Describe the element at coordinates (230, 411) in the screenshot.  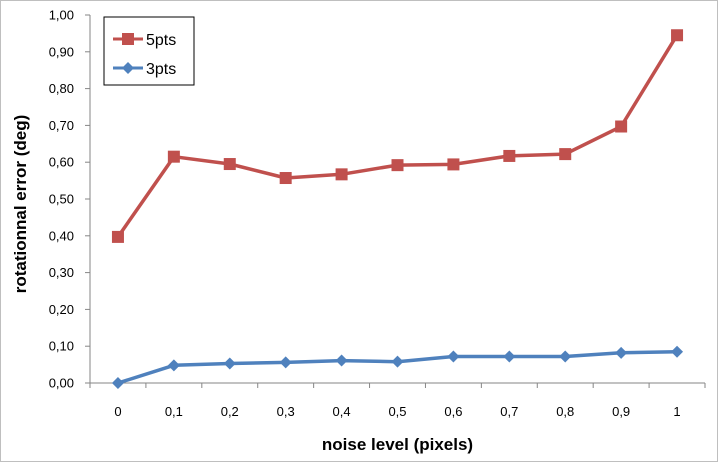
I see `x-tick-label: 0,2` at that location.